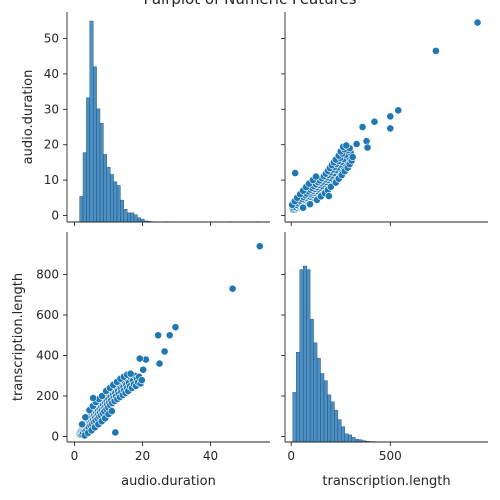  What do you see at coordinates (28, 117) in the screenshot?
I see `y-axis-label-audio-duration: audio.duration` at bounding box center [28, 117].